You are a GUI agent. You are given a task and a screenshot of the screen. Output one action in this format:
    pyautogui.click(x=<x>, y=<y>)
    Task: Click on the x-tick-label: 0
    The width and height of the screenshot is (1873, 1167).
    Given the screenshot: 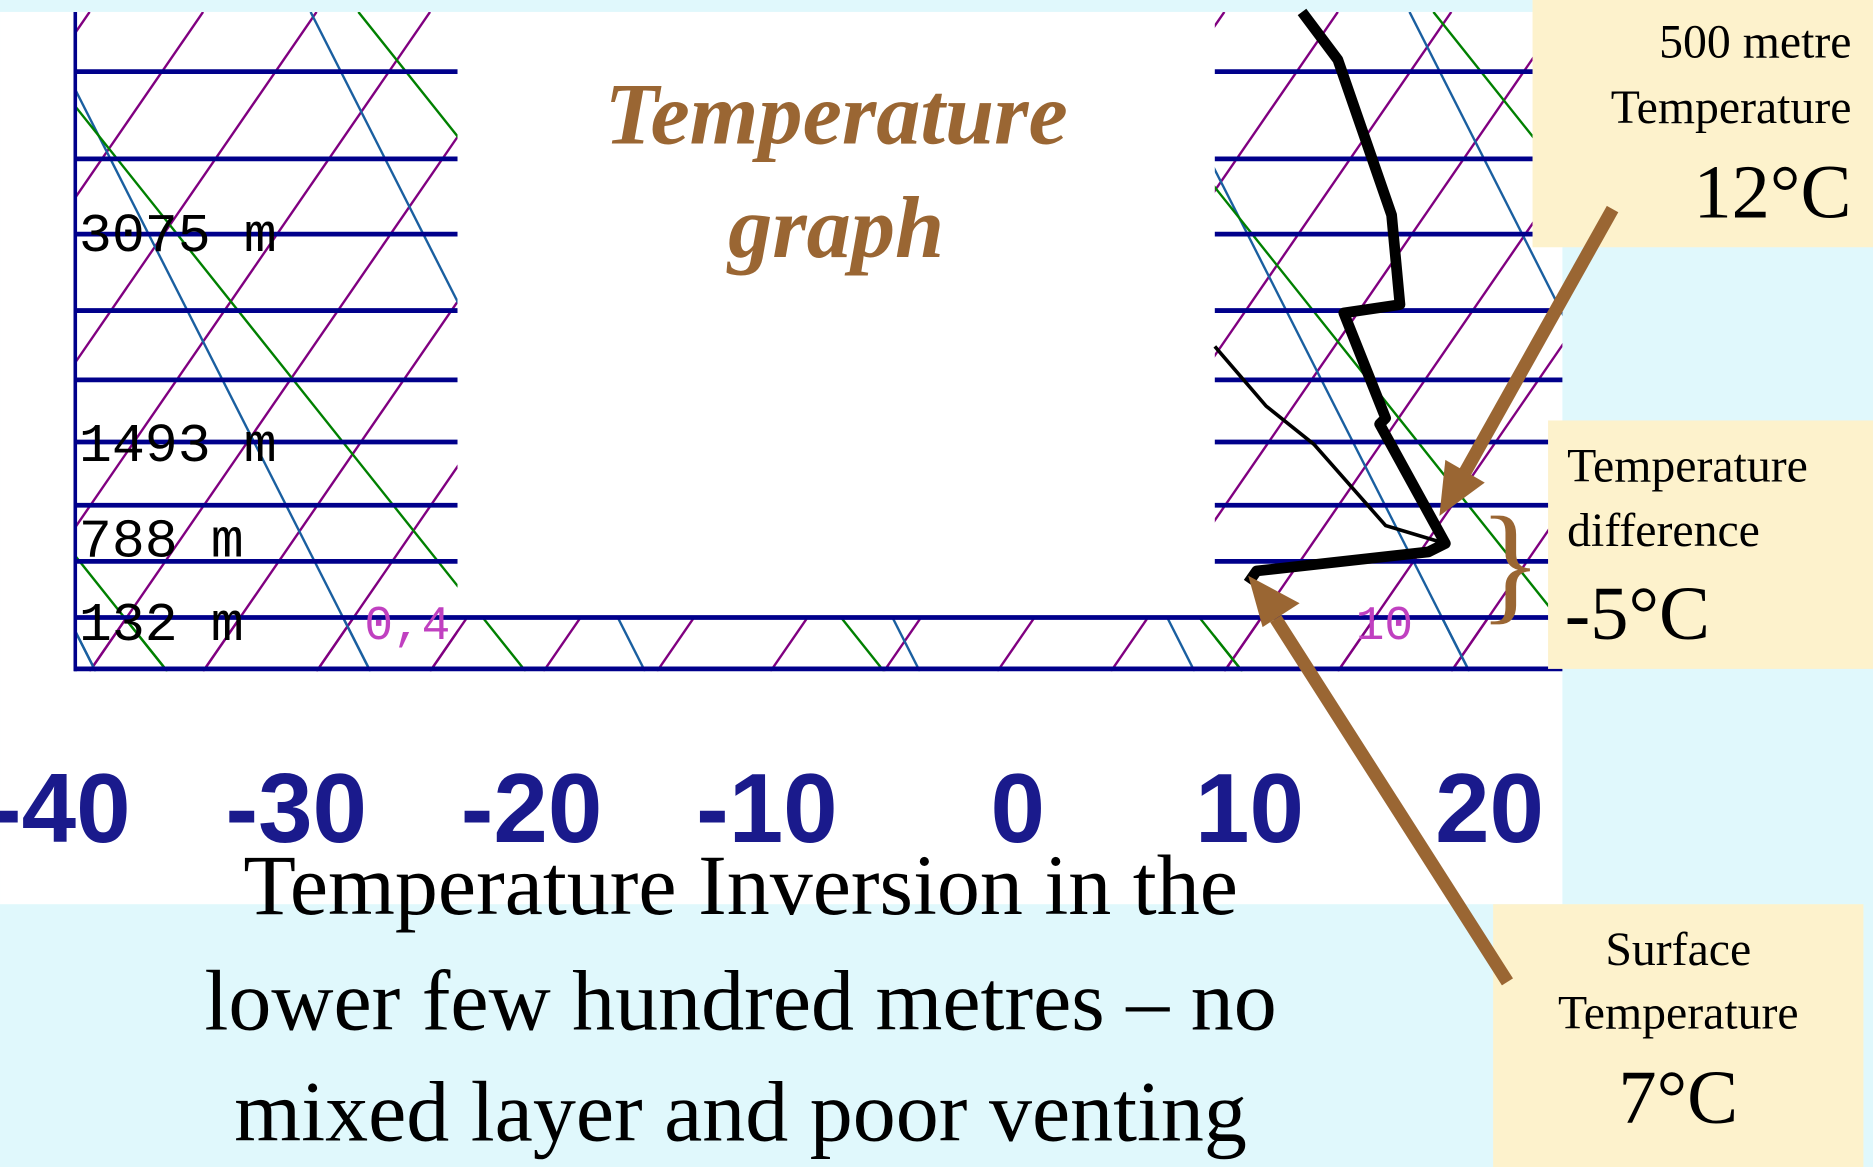 What is the action you would take?
    pyautogui.click(x=1017, y=808)
    